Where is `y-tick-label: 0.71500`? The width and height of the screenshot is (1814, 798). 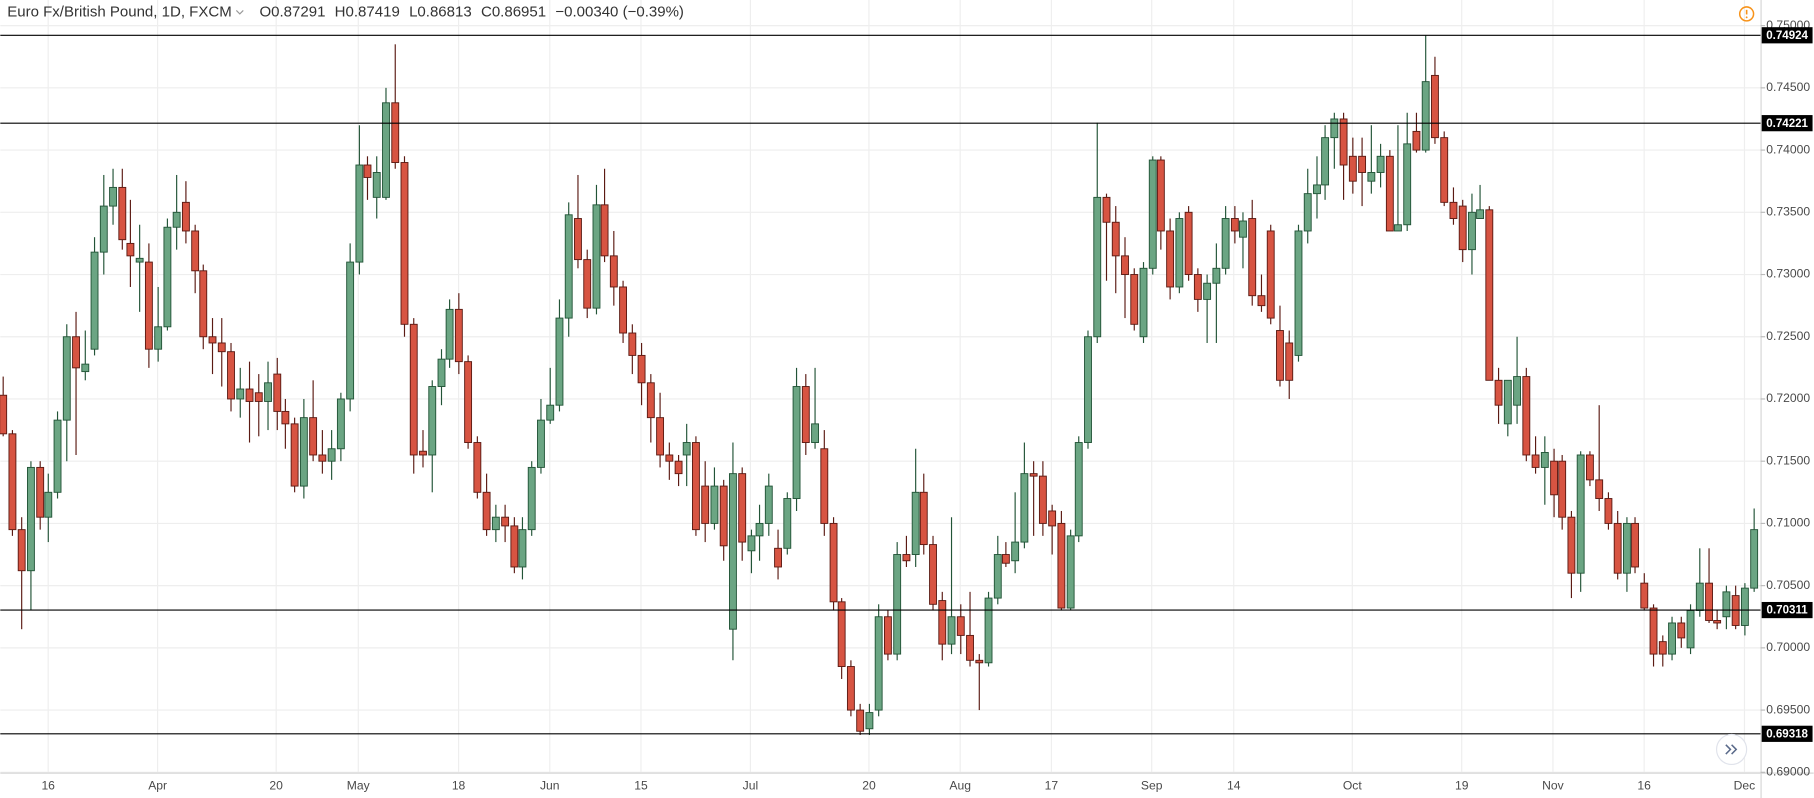
y-tick-label: 0.71500 is located at coordinates (1788, 460).